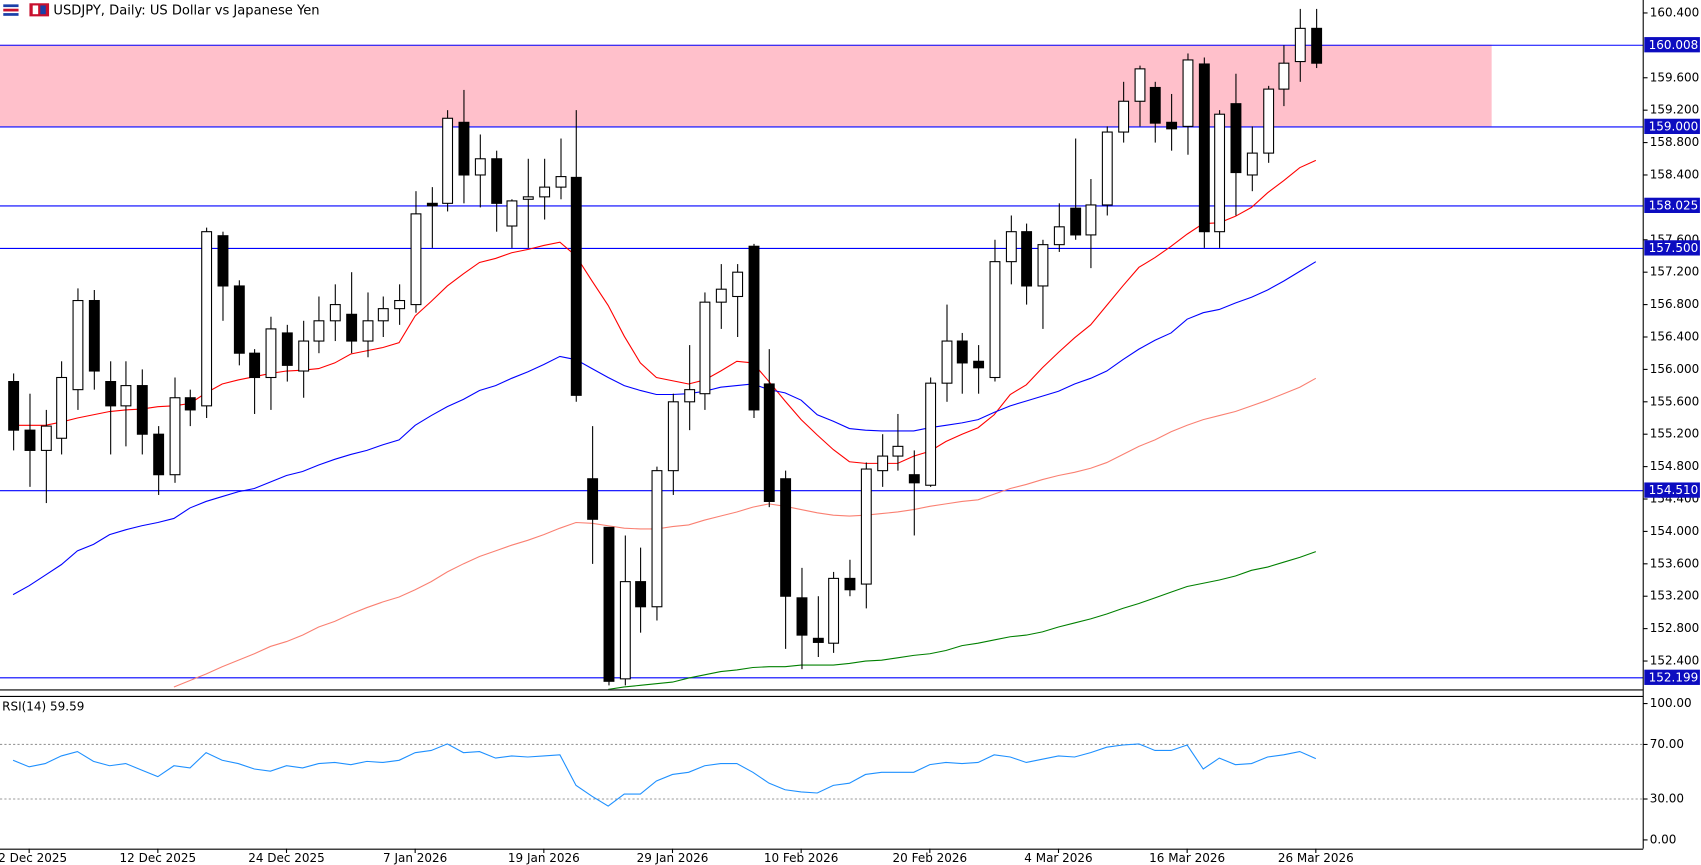 The width and height of the screenshot is (1701, 865). I want to click on rsi-title: RSI(14) 59.59, so click(43, 706).